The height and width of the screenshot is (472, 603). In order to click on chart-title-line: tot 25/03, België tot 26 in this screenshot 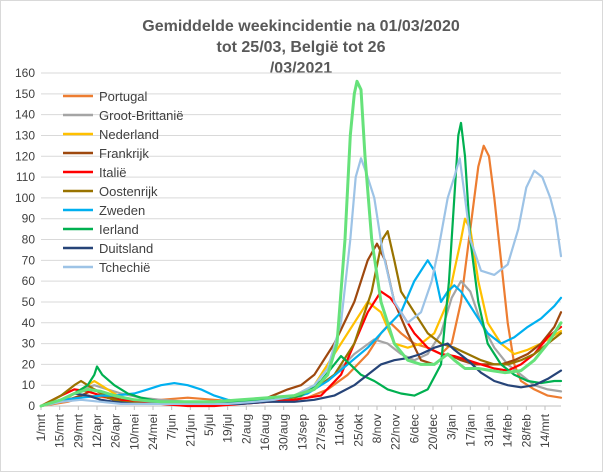, I will do `click(301, 47)`.